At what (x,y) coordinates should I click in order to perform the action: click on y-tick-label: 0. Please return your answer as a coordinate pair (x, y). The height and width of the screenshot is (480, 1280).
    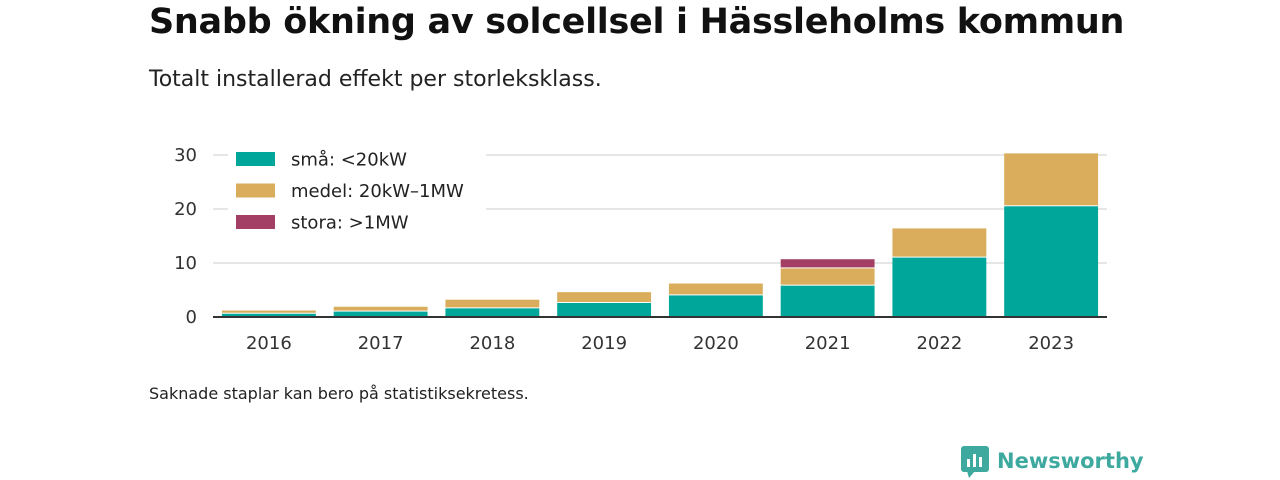
    Looking at the image, I should click on (191, 317).